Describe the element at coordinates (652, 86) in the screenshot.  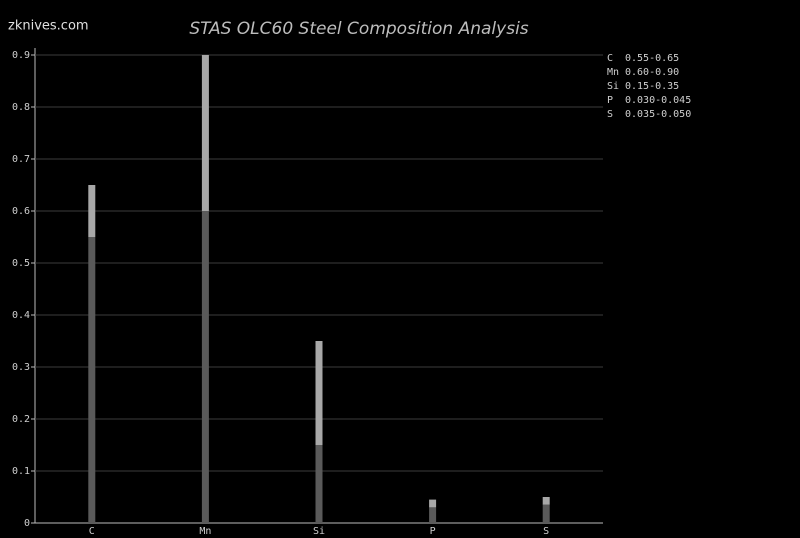
I see `legend-range: 0.15-0.35` at that location.